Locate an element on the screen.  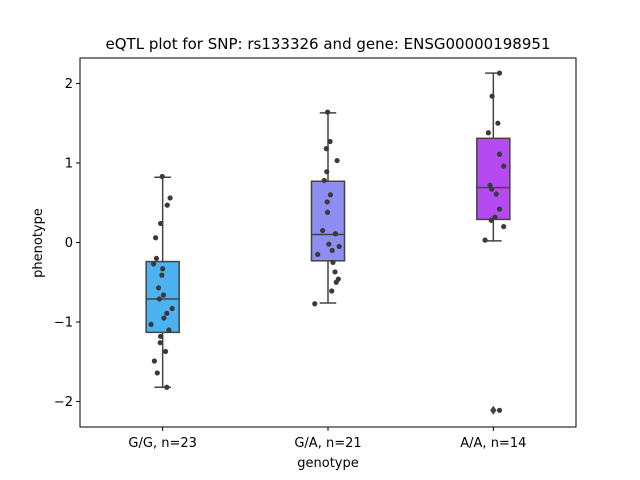
x-axis: G/G, n=23 G/A, n=21 A/A, n=14 is located at coordinates (327, 439).